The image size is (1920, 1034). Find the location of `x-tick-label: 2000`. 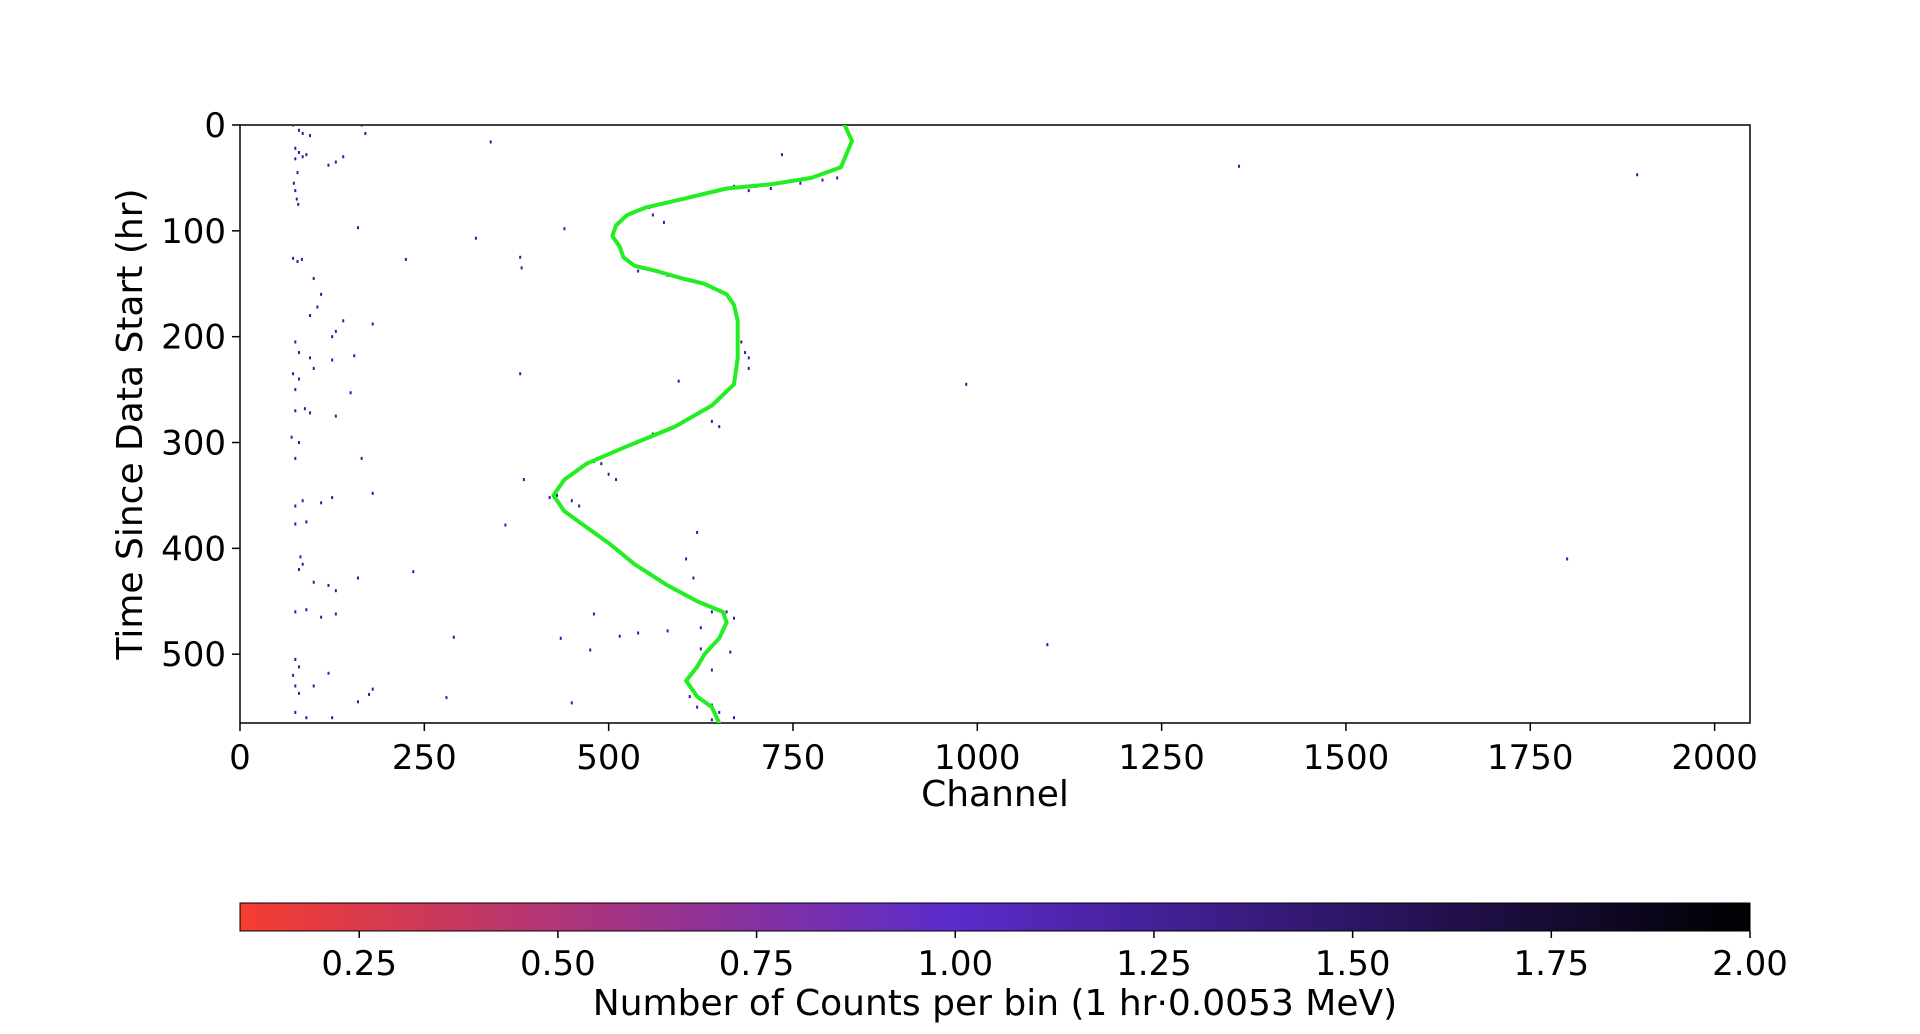

x-tick-label: 2000 is located at coordinates (1714, 758).